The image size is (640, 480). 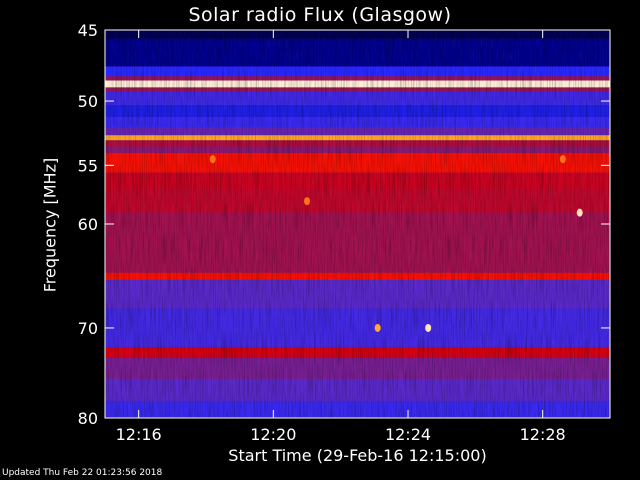 What do you see at coordinates (320, 15) in the screenshot?
I see `chart-title: Solar radio Flux (Glasgow)` at bounding box center [320, 15].